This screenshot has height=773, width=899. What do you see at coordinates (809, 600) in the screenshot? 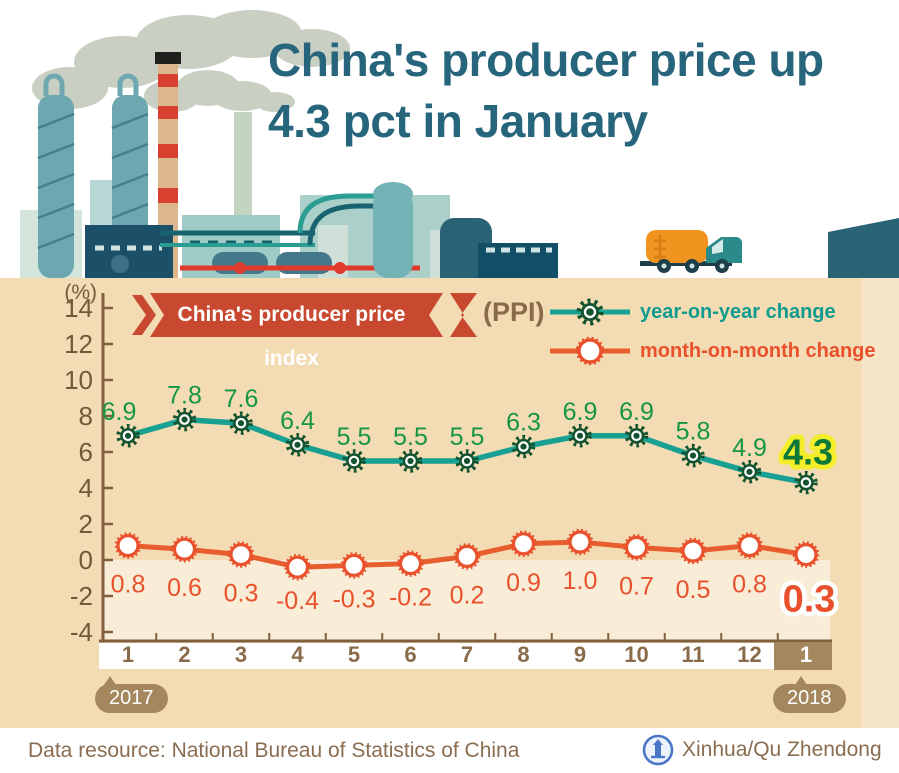
I see `mom-highlight-label: 0.3` at bounding box center [809, 600].